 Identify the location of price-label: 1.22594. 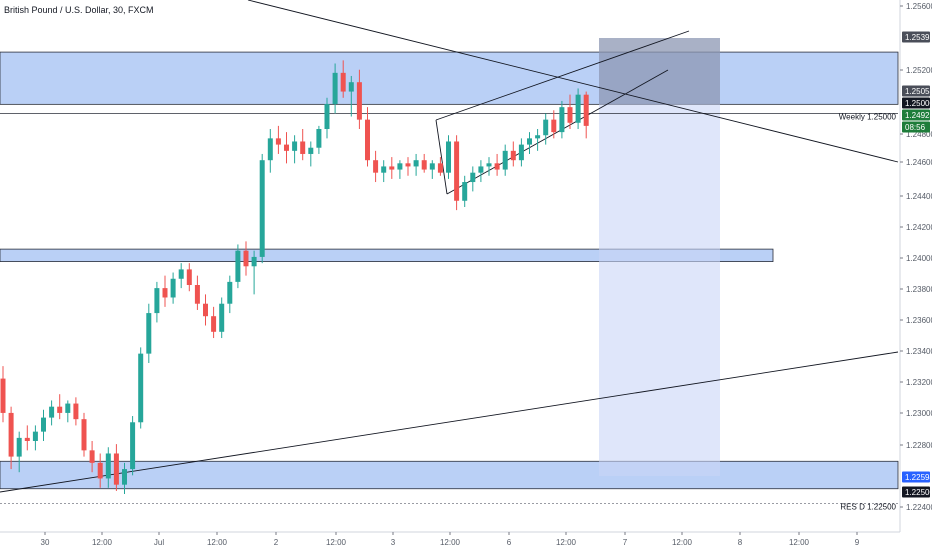
(918, 477).